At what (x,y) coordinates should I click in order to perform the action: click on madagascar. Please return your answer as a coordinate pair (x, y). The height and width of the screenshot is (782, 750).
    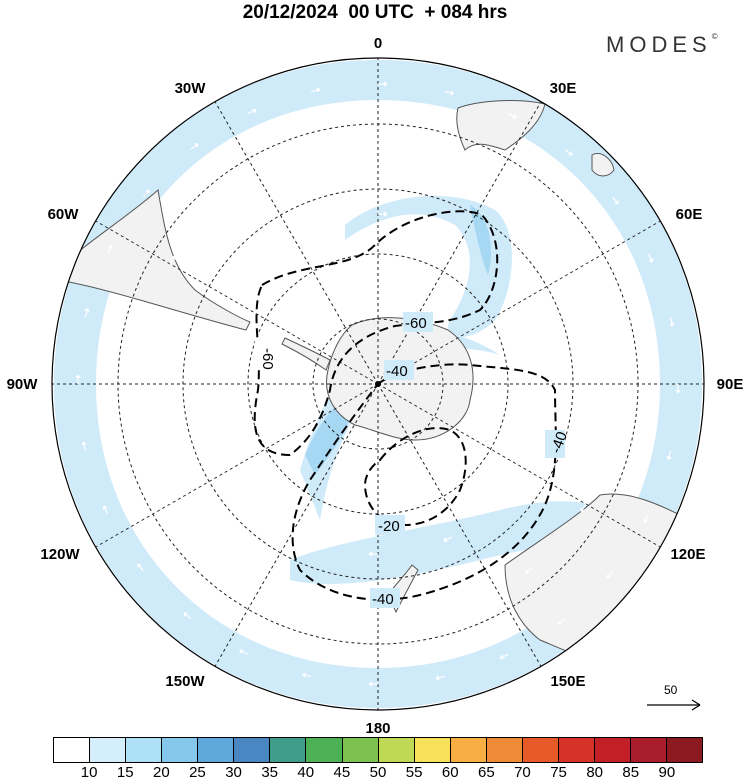
    Looking at the image, I should click on (603, 165).